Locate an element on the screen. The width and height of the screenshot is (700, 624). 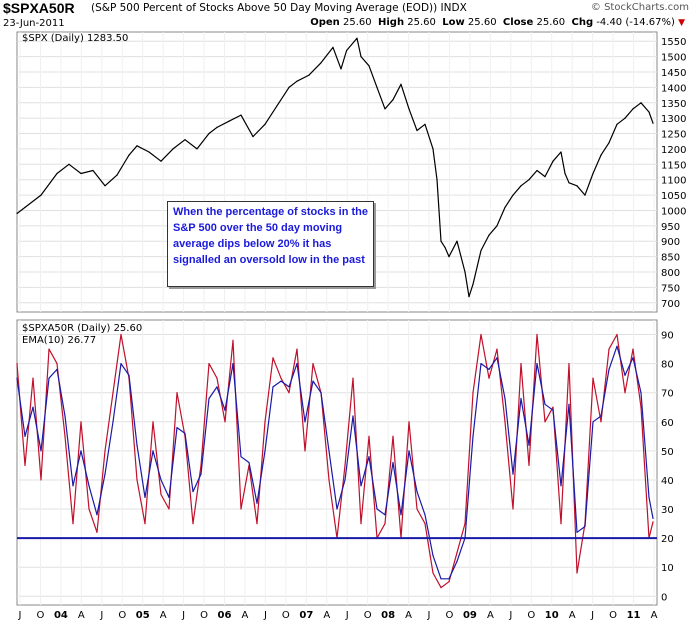
y-tick-label: 30 is located at coordinates (667, 510).